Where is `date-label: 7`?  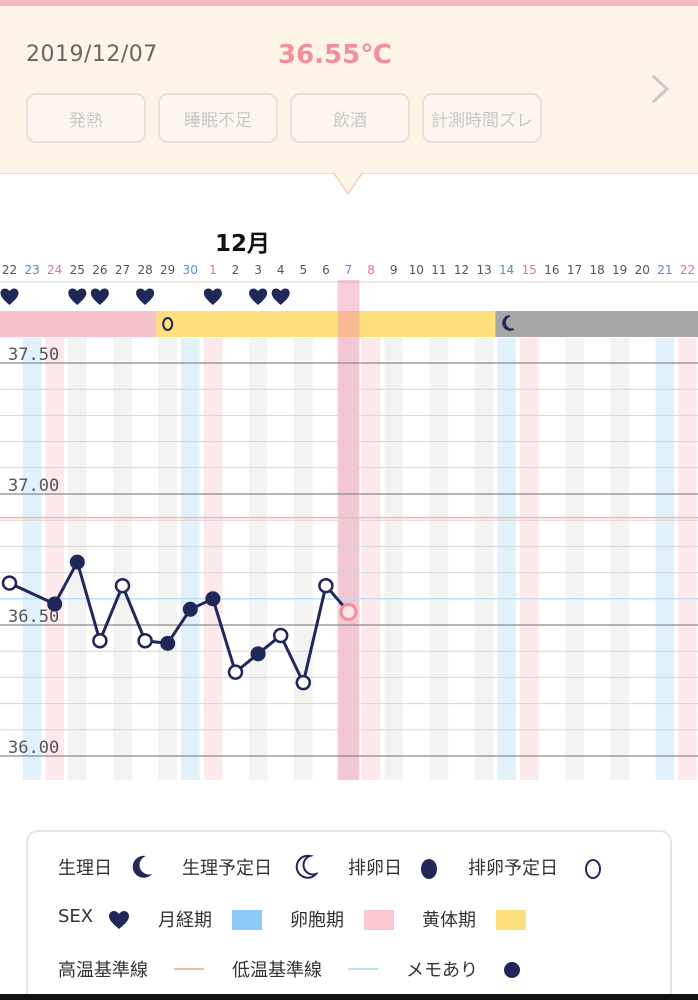 date-label: 7 is located at coordinates (348, 270).